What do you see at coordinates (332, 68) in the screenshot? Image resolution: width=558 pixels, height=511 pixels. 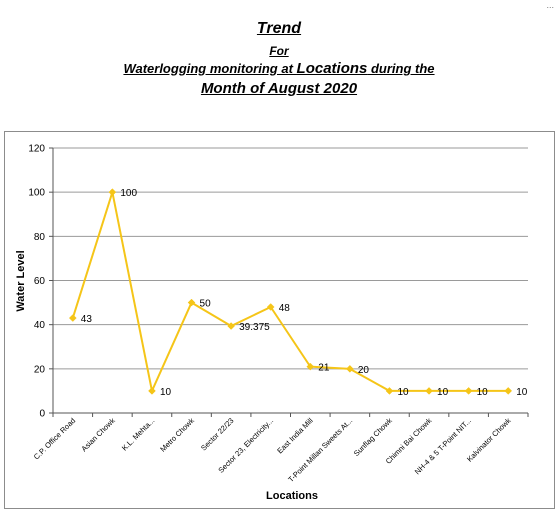 I see `topic-emphasis: Locations` at bounding box center [332, 68].